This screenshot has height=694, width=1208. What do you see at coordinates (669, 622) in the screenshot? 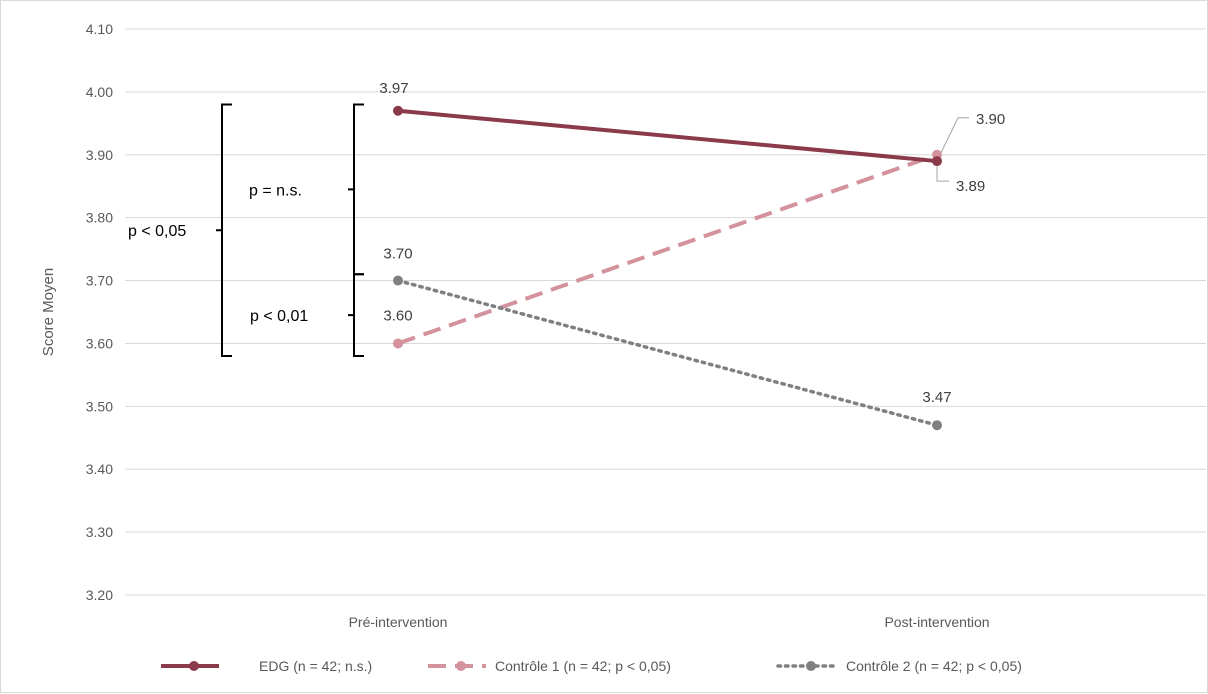
I see `x-axis-categories: Pré-intervention Post-intervention` at bounding box center [669, 622].